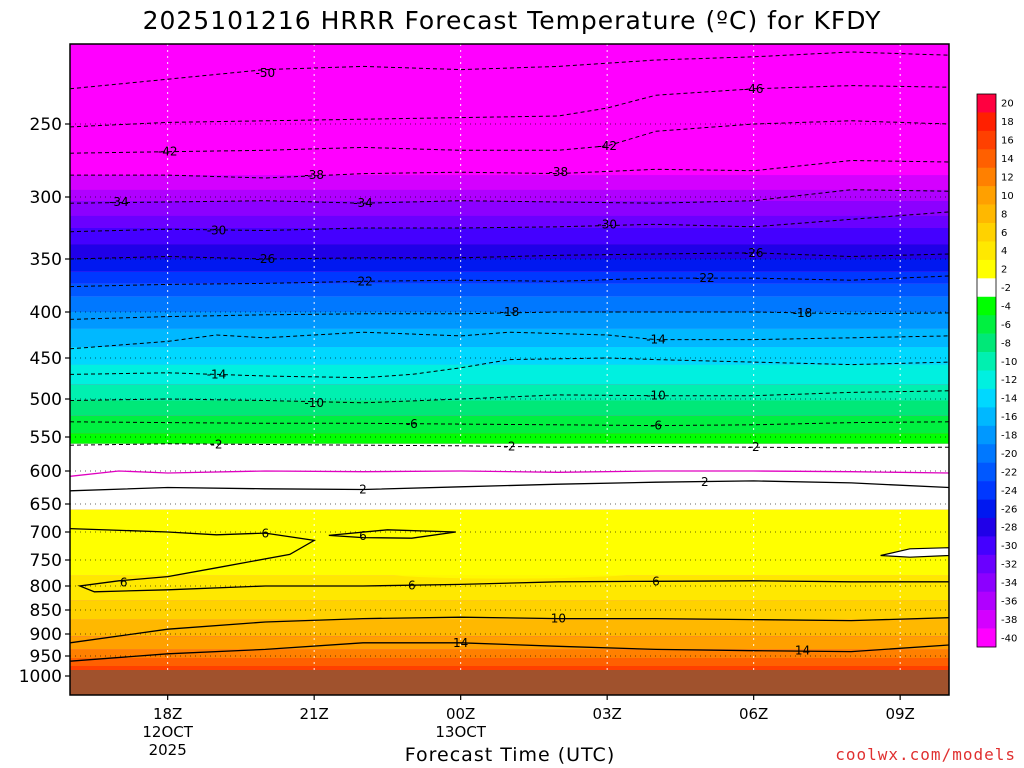 This screenshot has width=1024, height=768. What do you see at coordinates (167, 732) in the screenshot?
I see `x-tick-date: 12OCT` at bounding box center [167, 732].